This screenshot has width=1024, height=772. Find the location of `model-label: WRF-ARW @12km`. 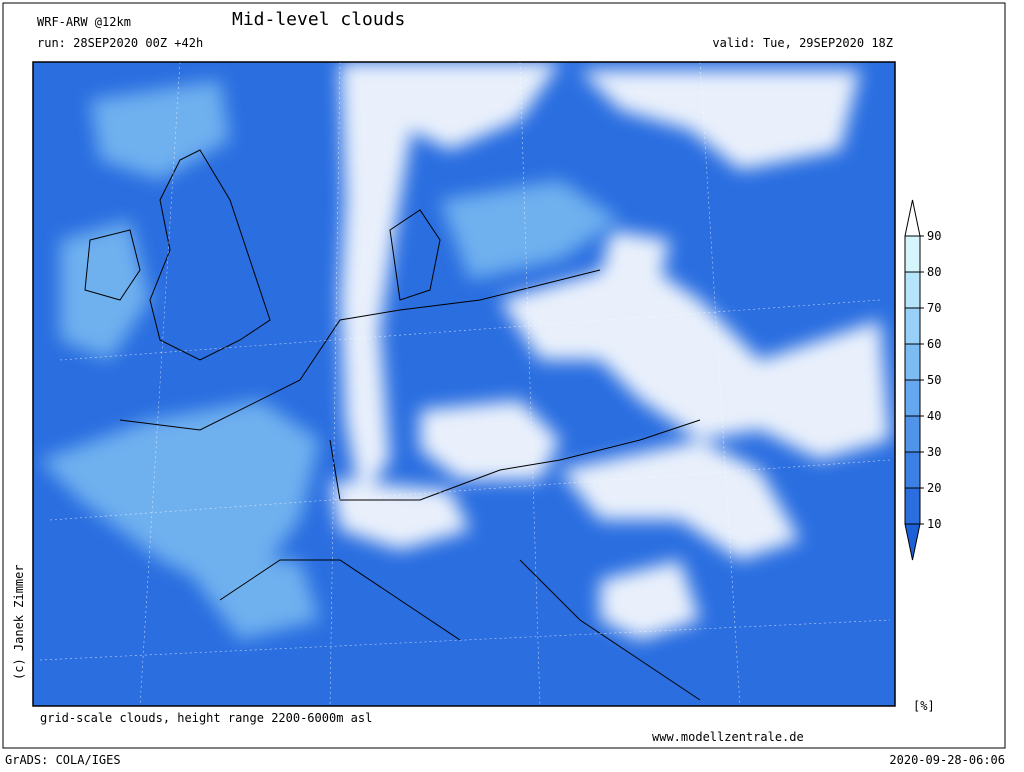

model-label: WRF-ARW @12km is located at coordinates (84, 22).